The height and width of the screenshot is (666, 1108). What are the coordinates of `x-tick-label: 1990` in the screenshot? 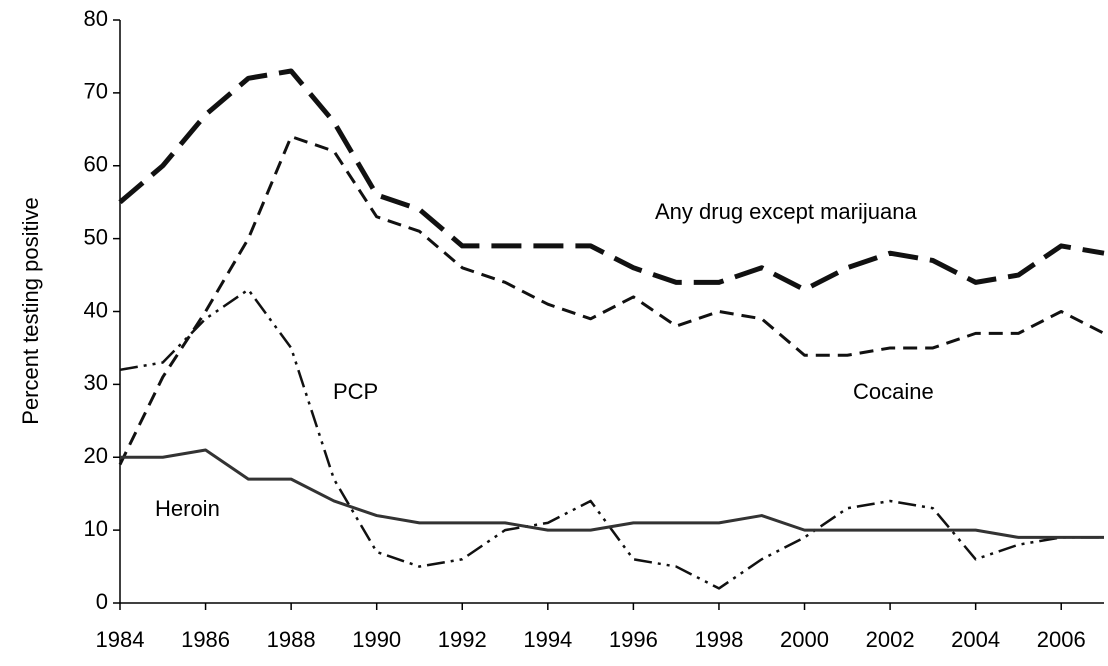 It's located at (376, 639).